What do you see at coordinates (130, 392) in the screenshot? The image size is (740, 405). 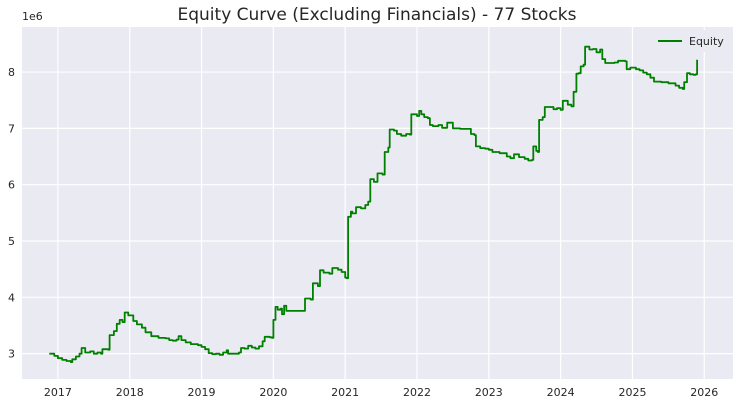 I see `x-tick-label: 2018` at bounding box center [130, 392].